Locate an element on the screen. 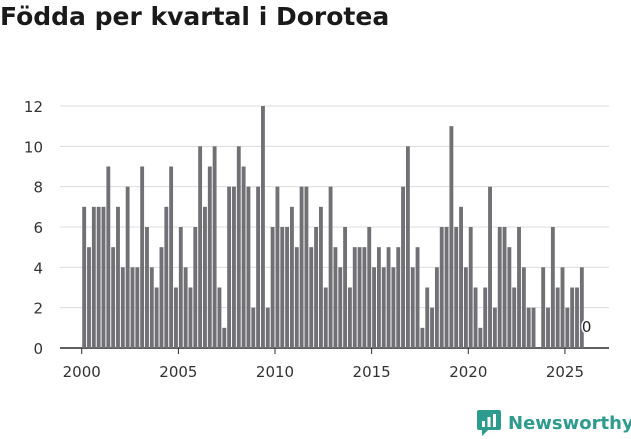 The image size is (631, 439). y-axis-labels: 0 2 4 6 8 10 12 is located at coordinates (33, 228).